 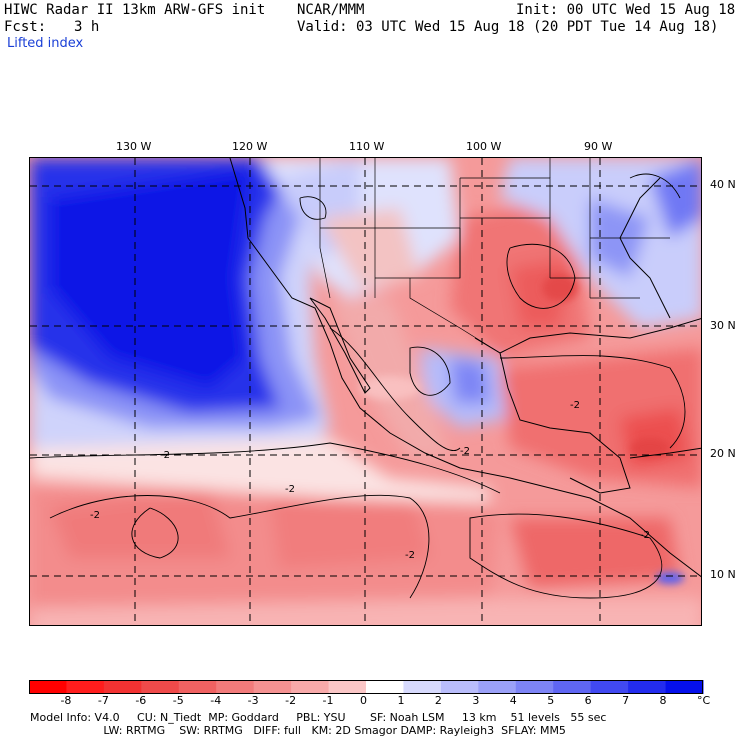 What do you see at coordinates (331, 10) in the screenshot?
I see `center-label: NCAR/MMM` at bounding box center [331, 10].